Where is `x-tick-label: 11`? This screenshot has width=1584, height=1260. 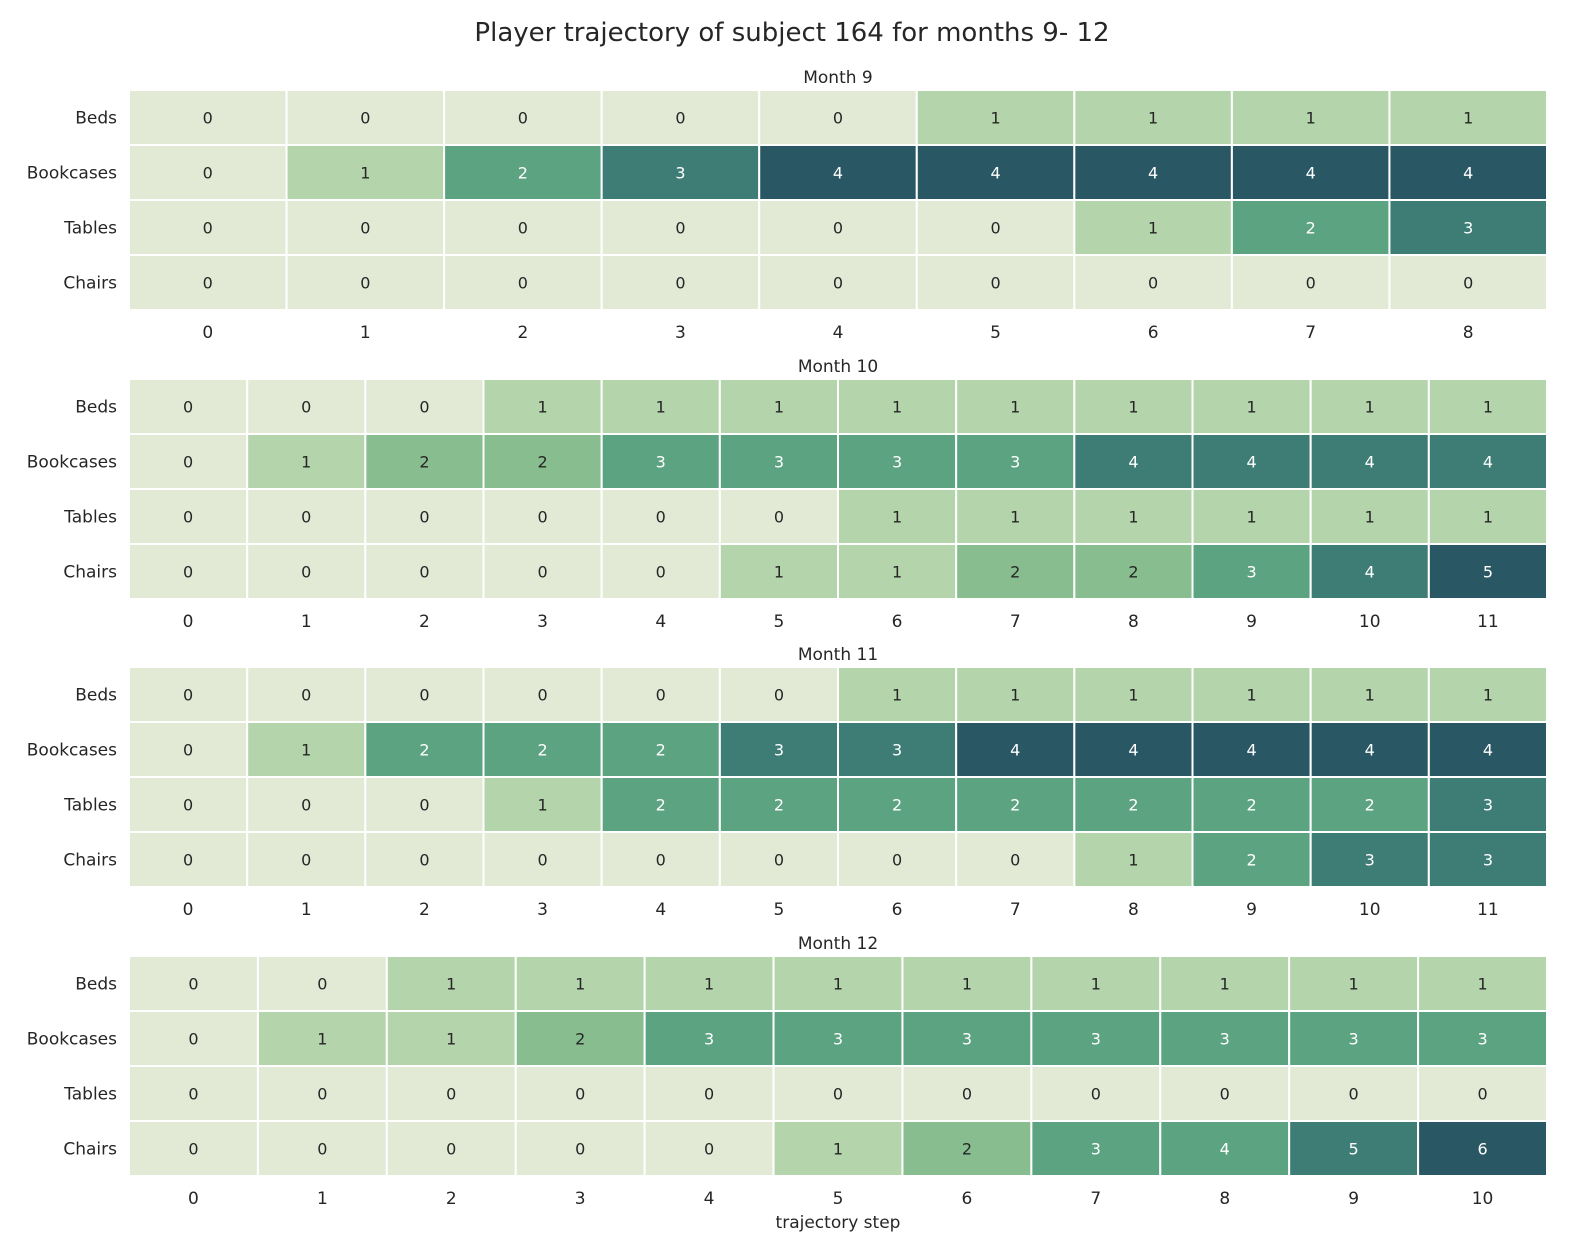 x-tick-label: 11 is located at coordinates (1488, 622).